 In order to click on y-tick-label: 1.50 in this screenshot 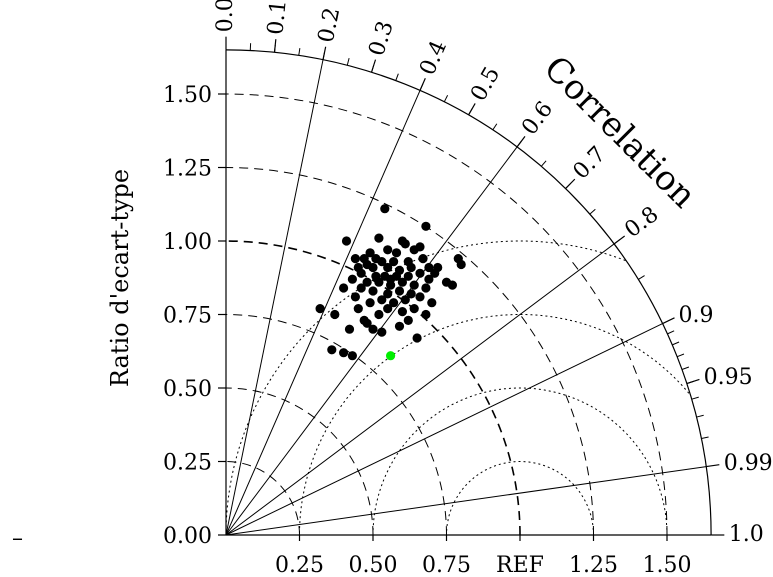, I will do `click(187, 95)`.